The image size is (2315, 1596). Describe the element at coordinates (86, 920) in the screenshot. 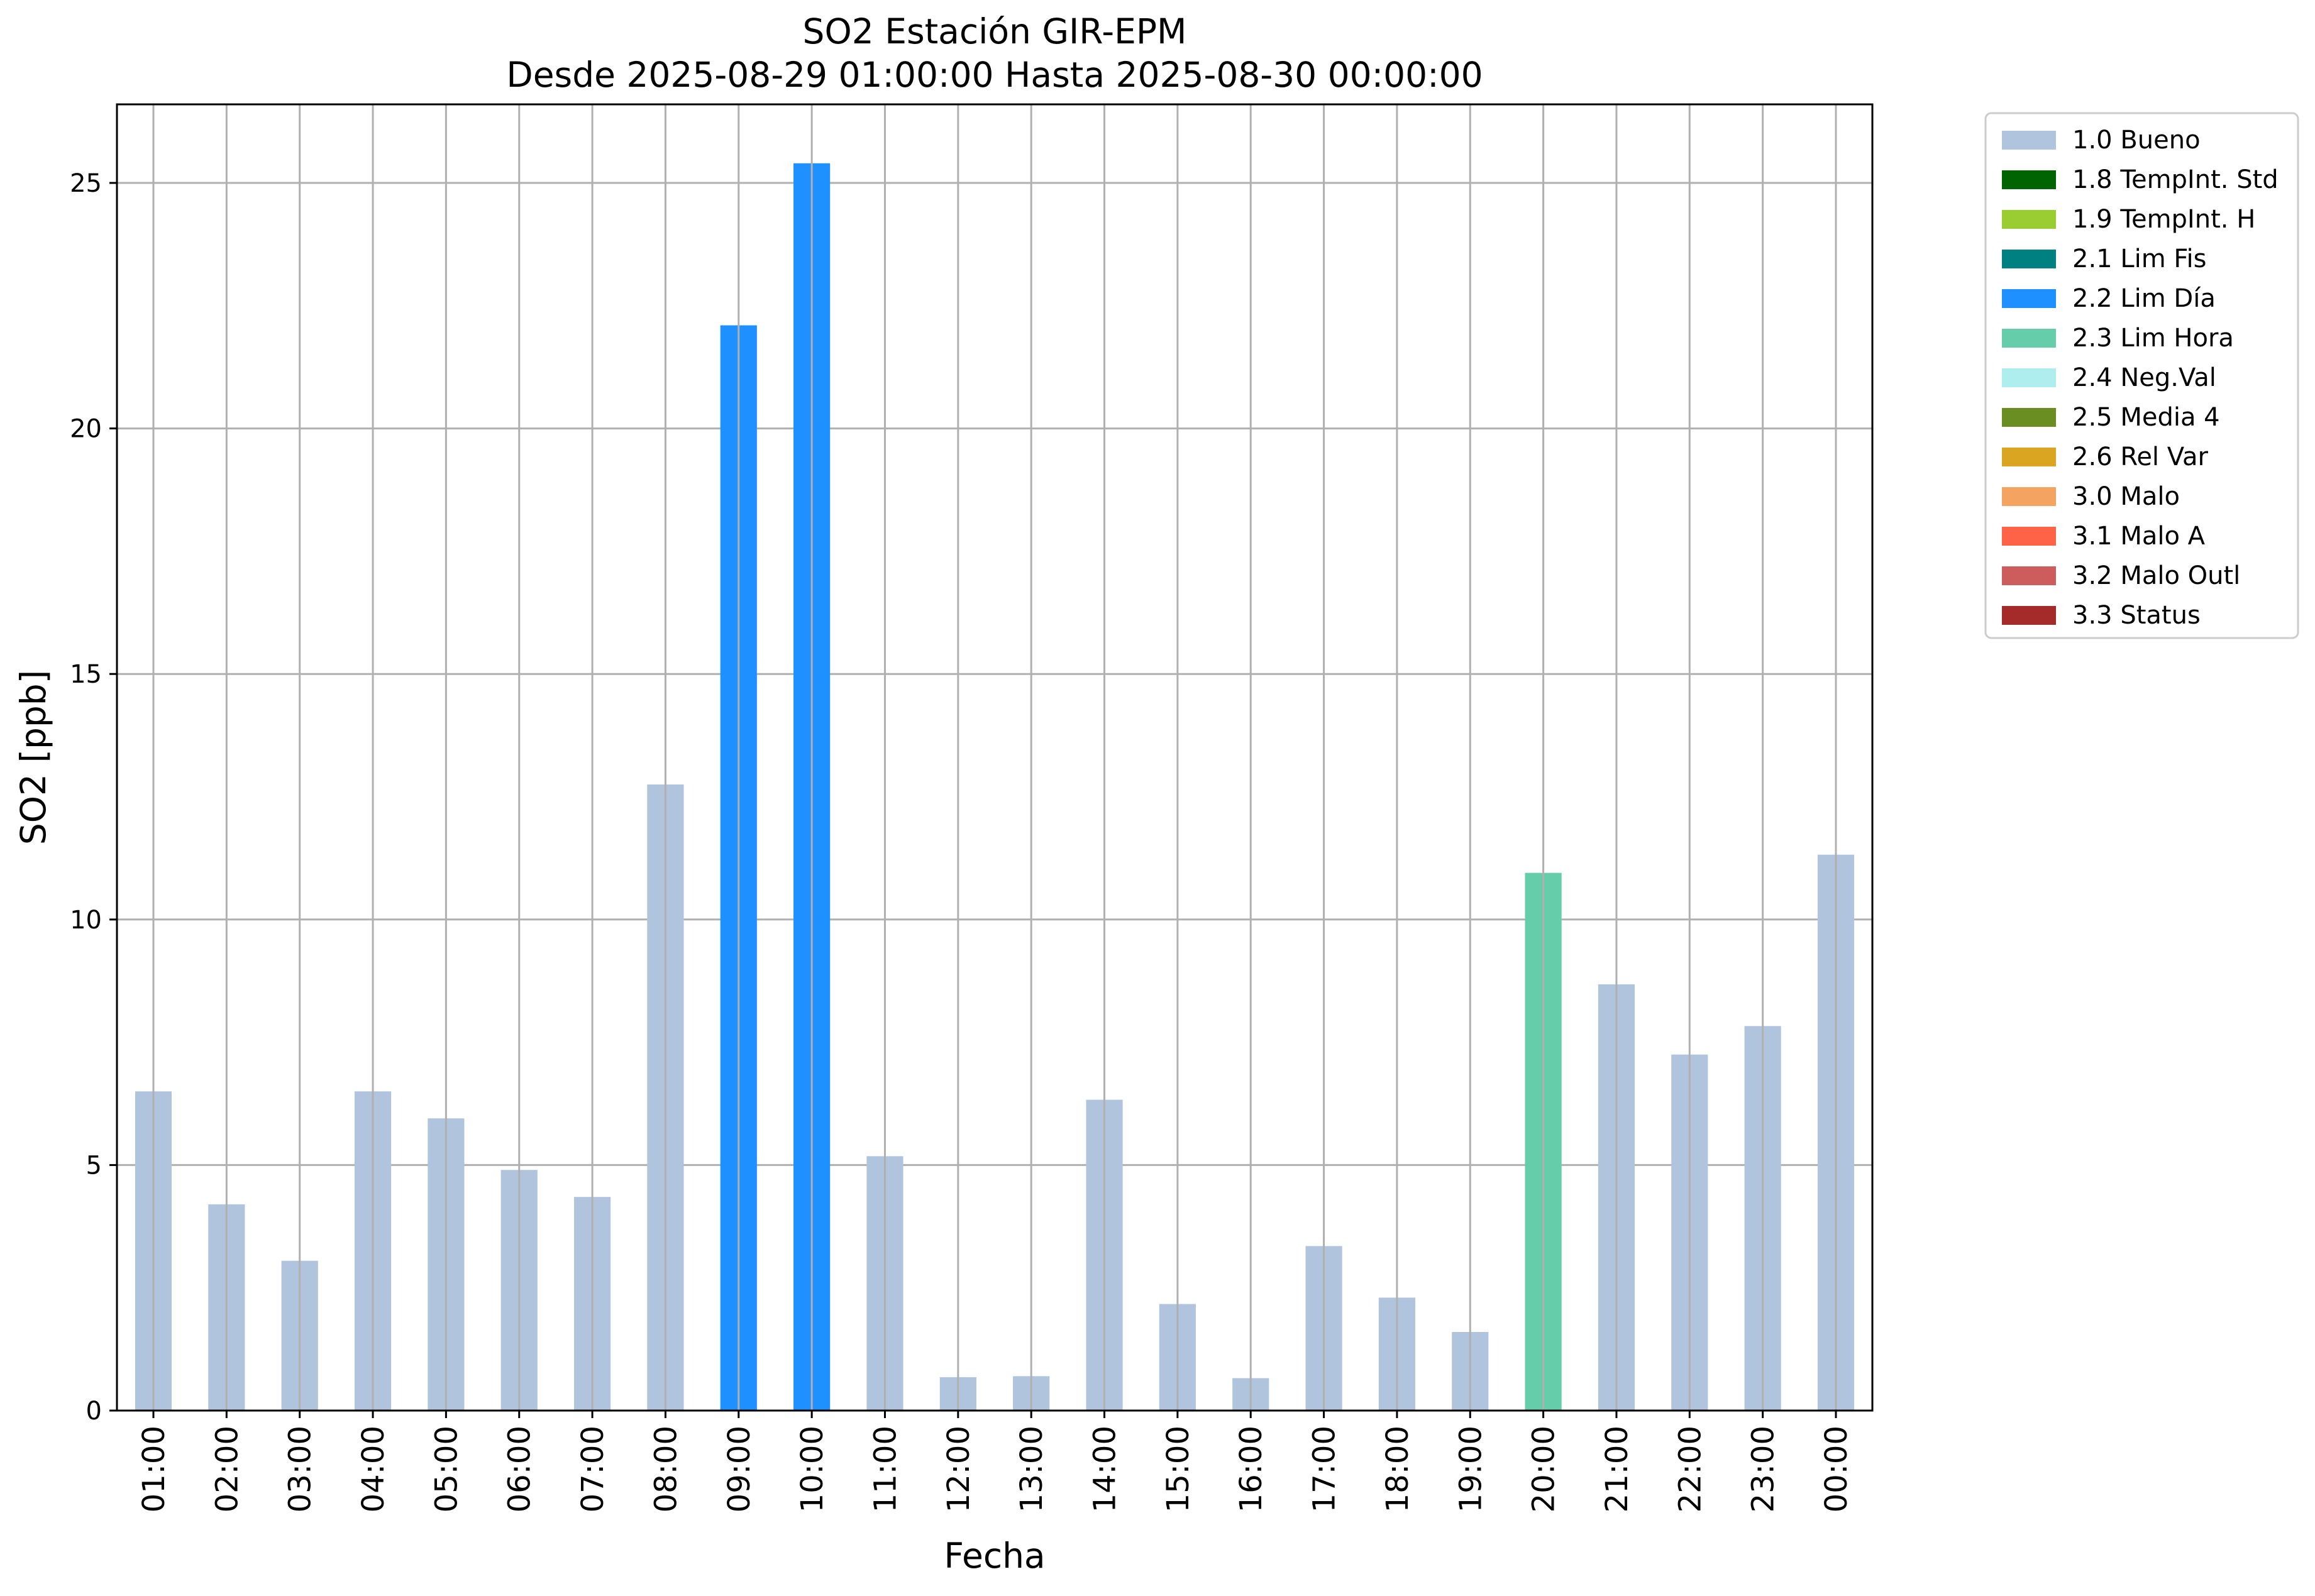

I see `y-tick-label: 10` at that location.